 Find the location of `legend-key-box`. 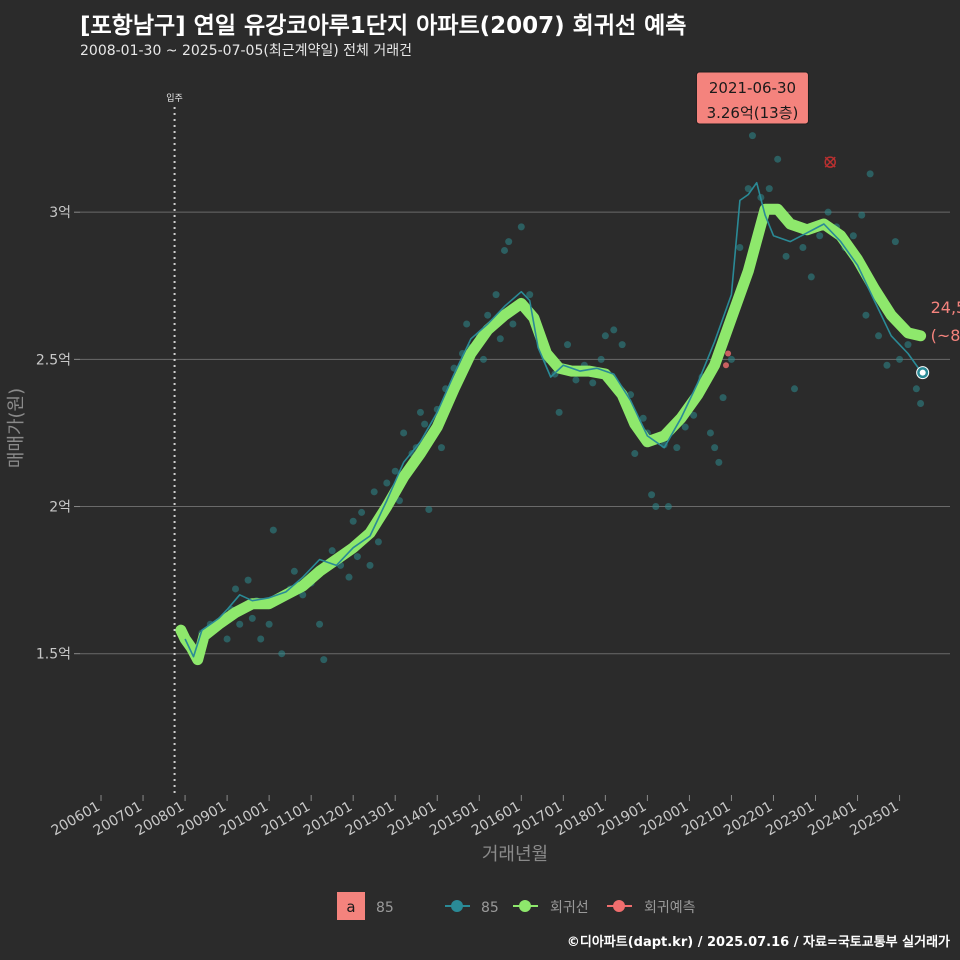

legend-key-box is located at coordinates (351, 906).